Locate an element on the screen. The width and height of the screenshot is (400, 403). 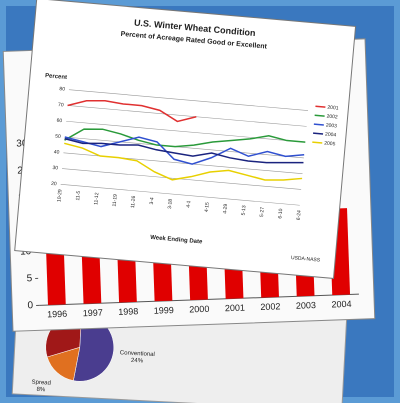
note: USDA-NASS is located at coordinates (306, 259).